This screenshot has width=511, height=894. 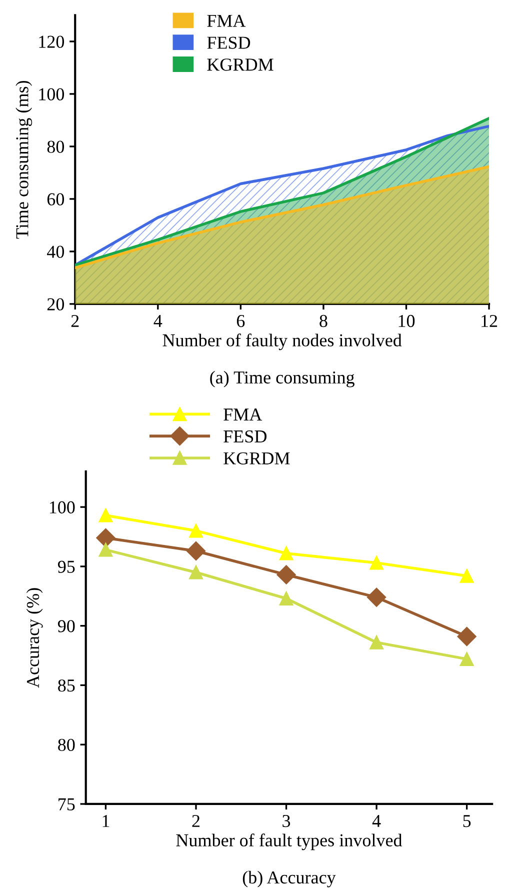 I want to click on y-tick-label: 75, so click(x=66, y=804).